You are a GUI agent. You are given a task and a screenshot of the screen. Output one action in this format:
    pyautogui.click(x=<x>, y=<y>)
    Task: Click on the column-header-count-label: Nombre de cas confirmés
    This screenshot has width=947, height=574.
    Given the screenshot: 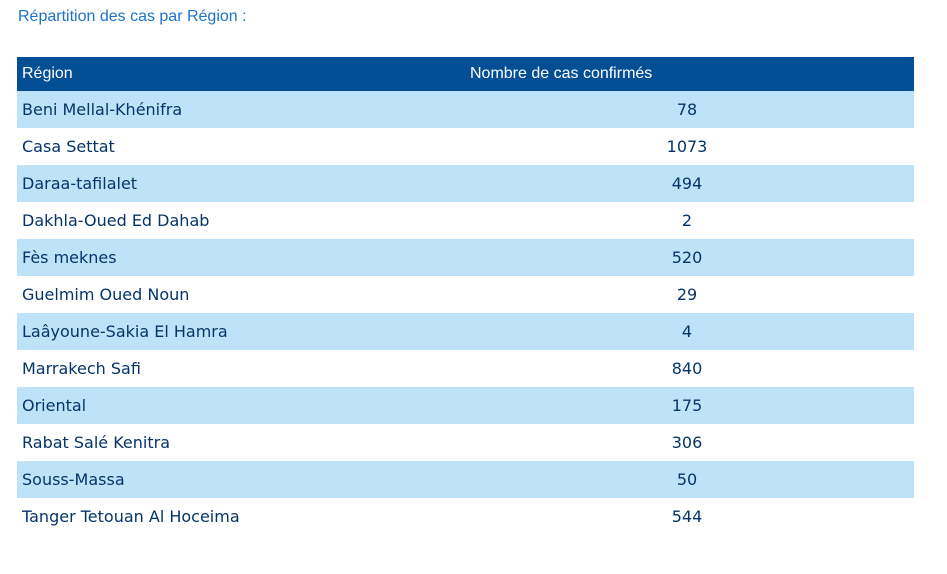 What is the action you would take?
    pyautogui.click(x=561, y=73)
    